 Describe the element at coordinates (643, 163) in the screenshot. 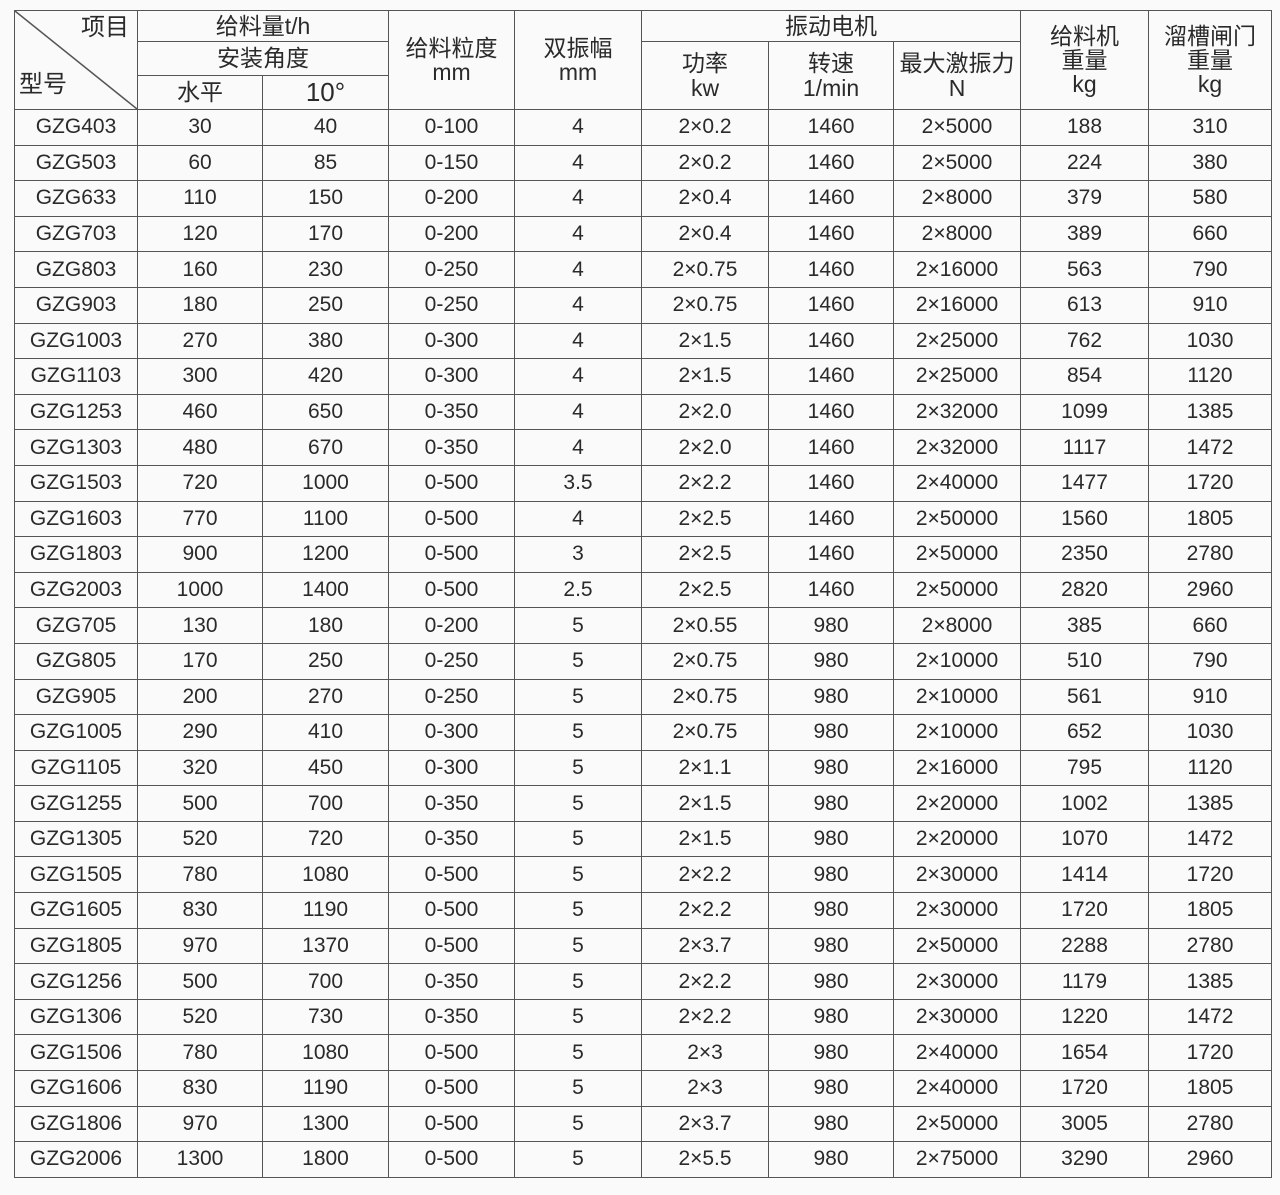

I see `table-row: GZG503 60 85 0-150 4 2×0.2 1460 2×5000 224 380` at that location.